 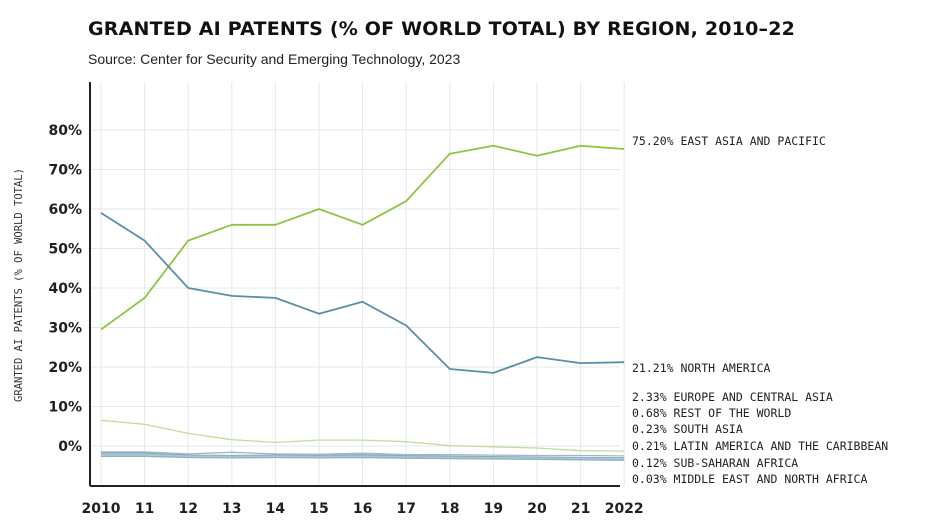 I want to click on x-tick-label: 21, so click(x=580, y=509).